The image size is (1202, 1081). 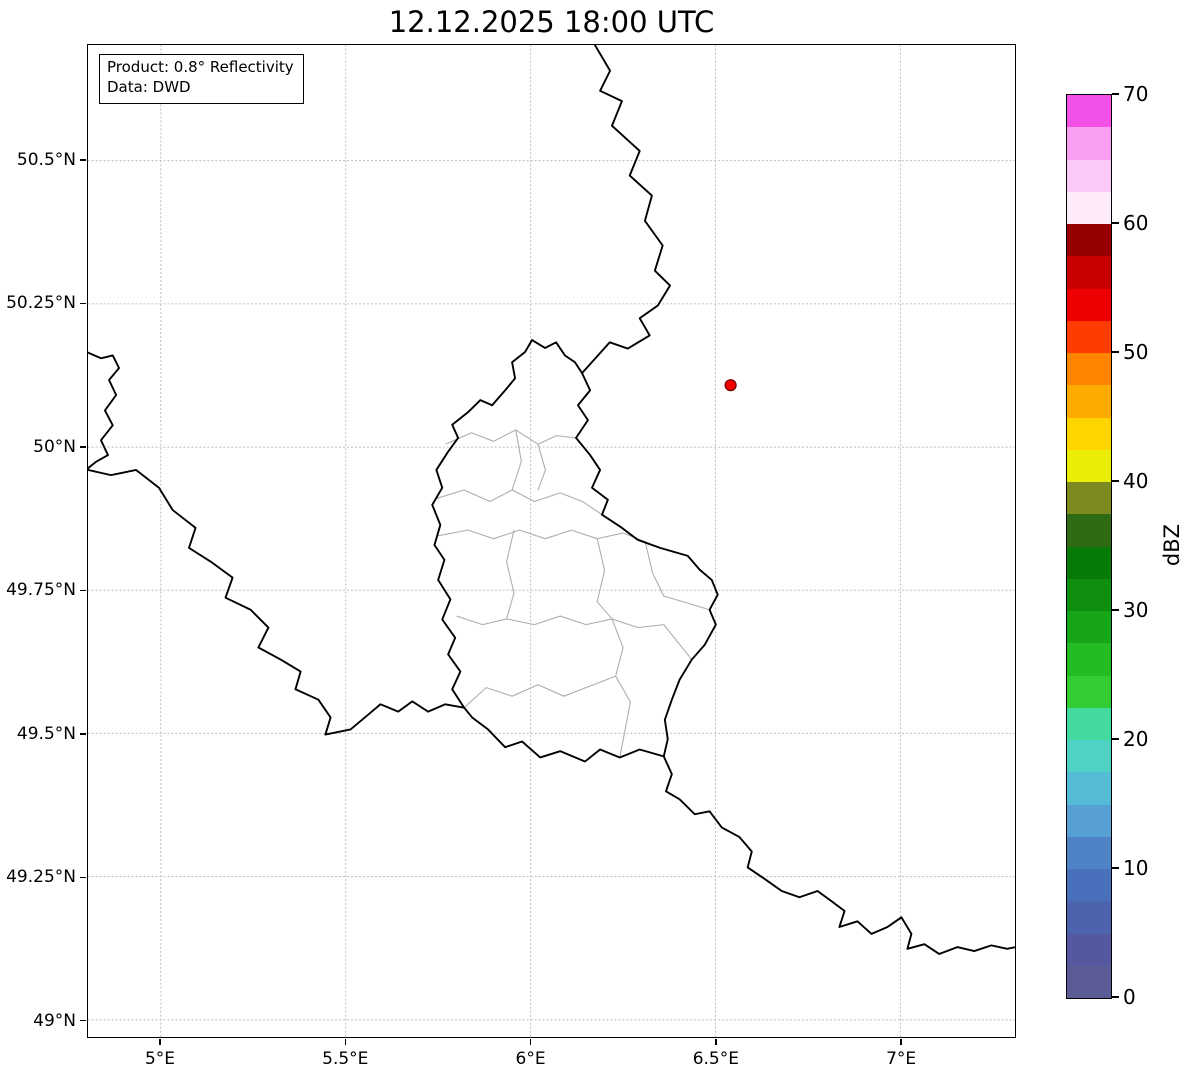 I want to click on x-axis-tick-label: 5.5°E, so click(x=345, y=1059).